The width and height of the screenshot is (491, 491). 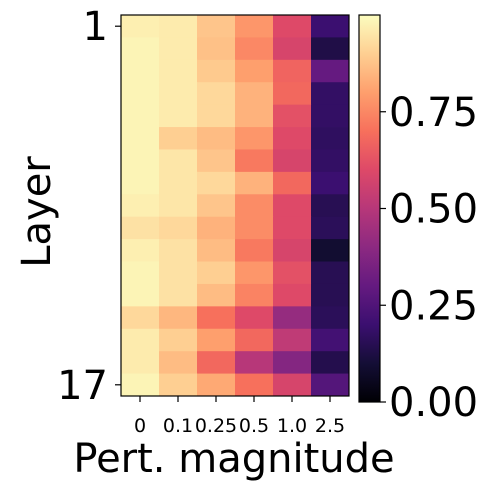 What do you see at coordinates (254, 426) in the screenshot?
I see `x-tick-label: 0.5` at bounding box center [254, 426].